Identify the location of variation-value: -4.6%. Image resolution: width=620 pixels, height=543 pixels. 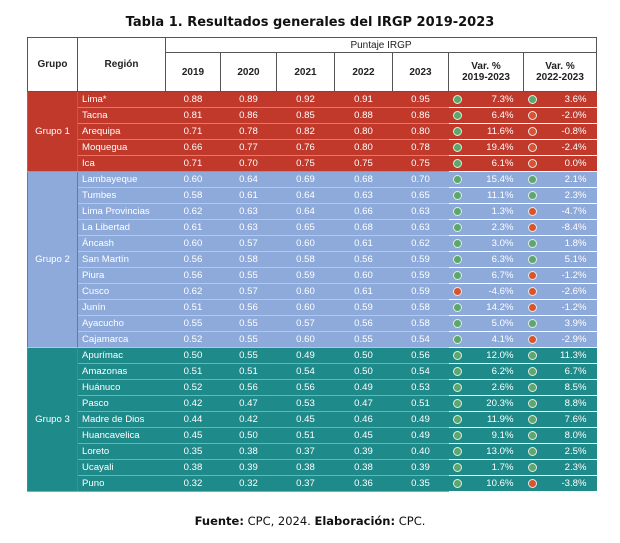
(501, 291).